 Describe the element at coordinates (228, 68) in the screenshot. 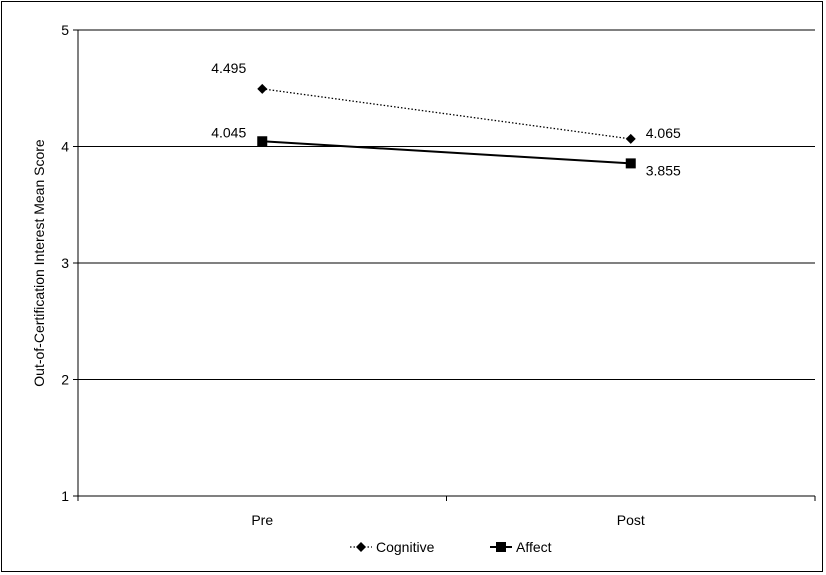

I see `data-label-cognitive: 4.495` at that location.